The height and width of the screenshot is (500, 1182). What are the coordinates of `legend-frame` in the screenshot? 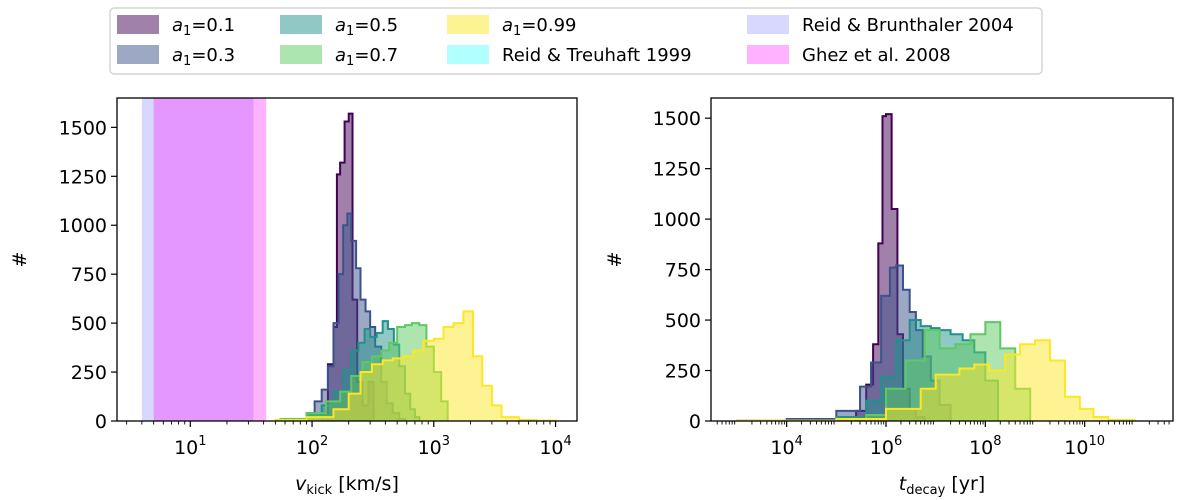 It's located at (576, 41).